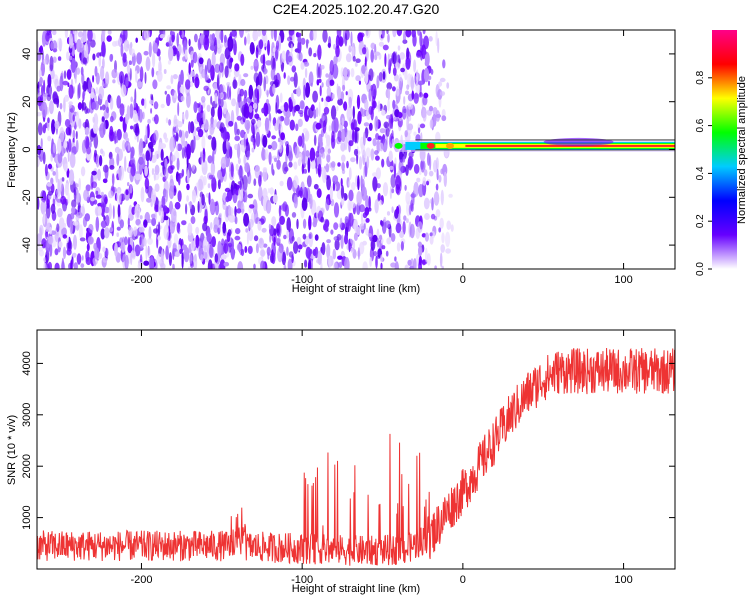 The height and width of the screenshot is (600, 750). I want to click on colorbar-tick-label: 0.2, so click(700, 221).